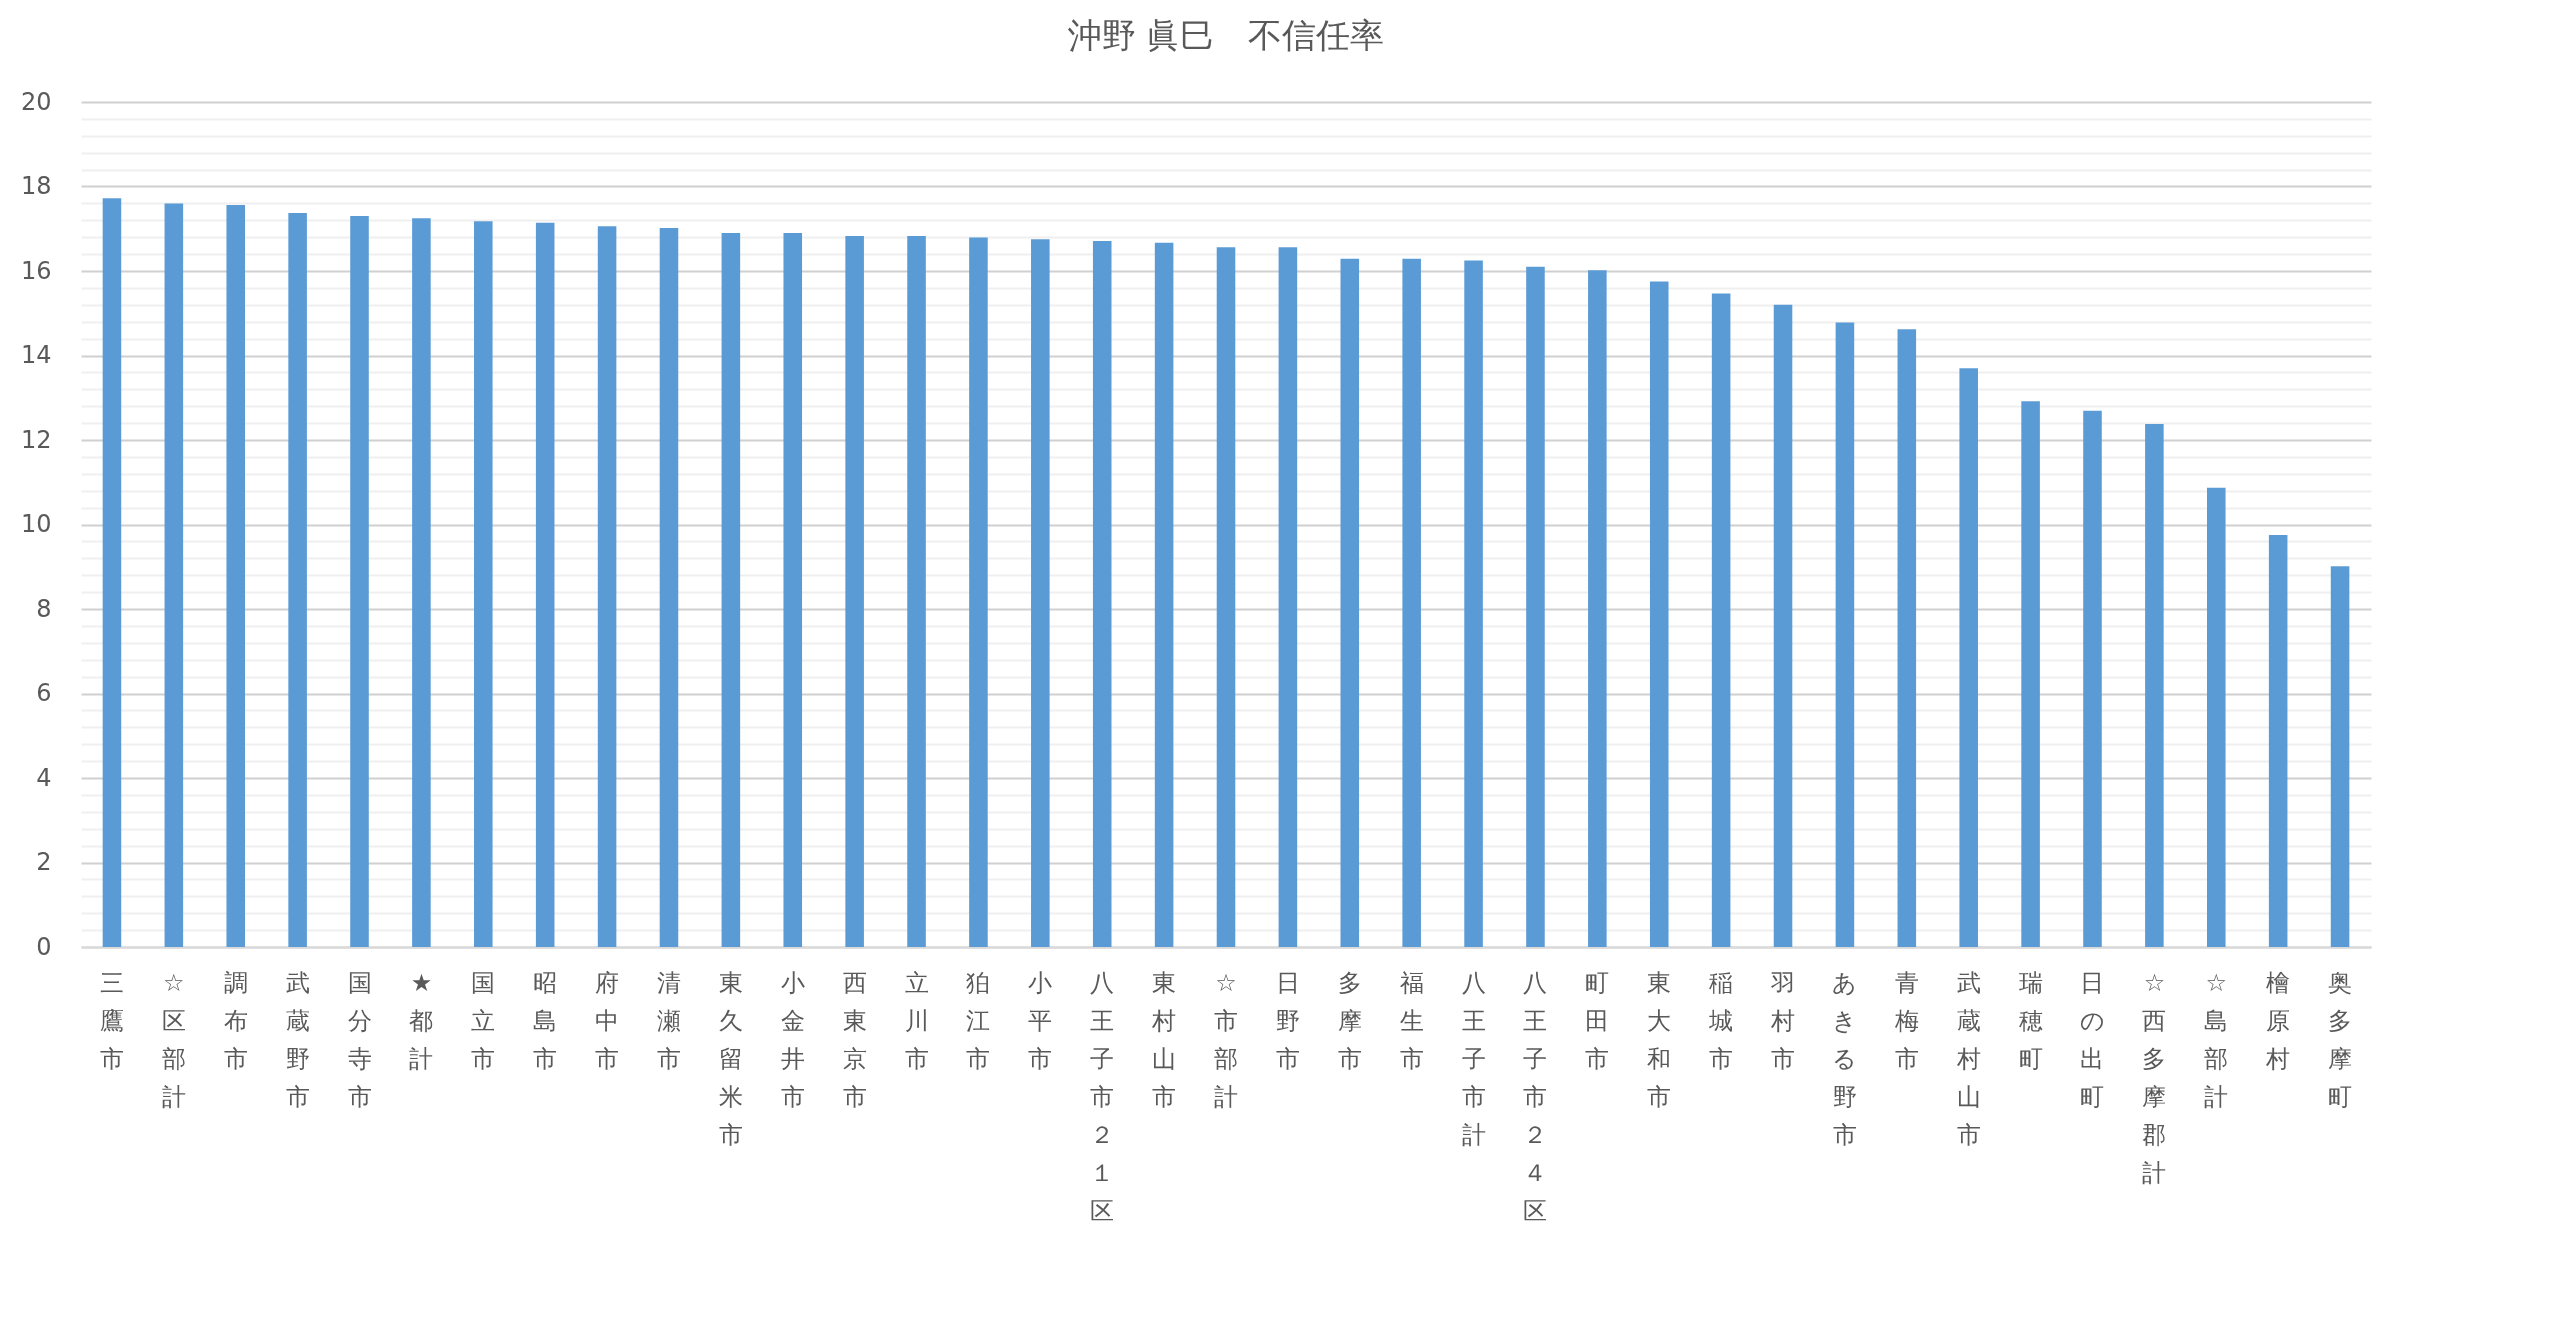 The width and height of the screenshot is (2560, 1324). What do you see at coordinates (44, 777) in the screenshot?
I see `y-tick-label: 4` at bounding box center [44, 777].